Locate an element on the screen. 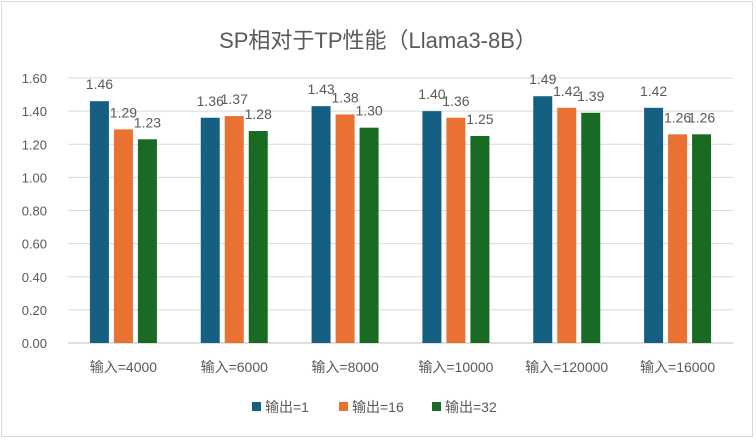  legend-label: 输出=32 is located at coordinates (471, 407).